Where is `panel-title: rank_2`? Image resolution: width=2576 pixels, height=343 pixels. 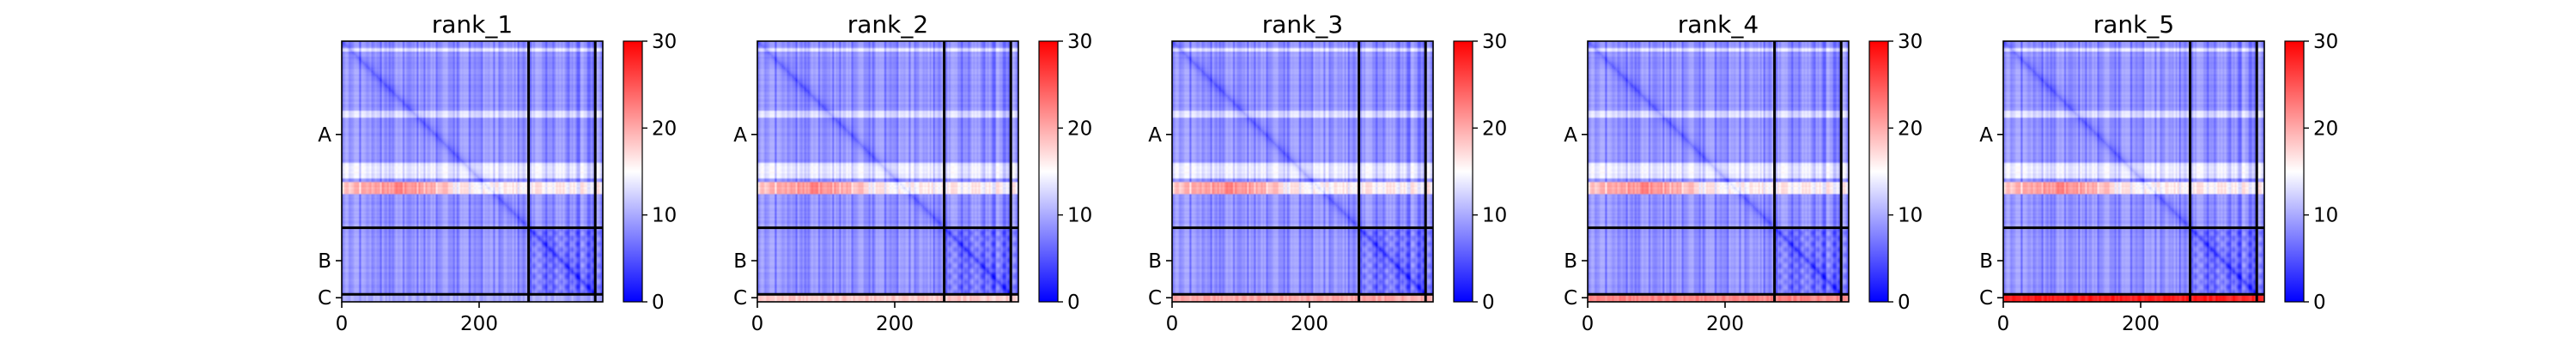 panel-title: rank_2 is located at coordinates (888, 25).